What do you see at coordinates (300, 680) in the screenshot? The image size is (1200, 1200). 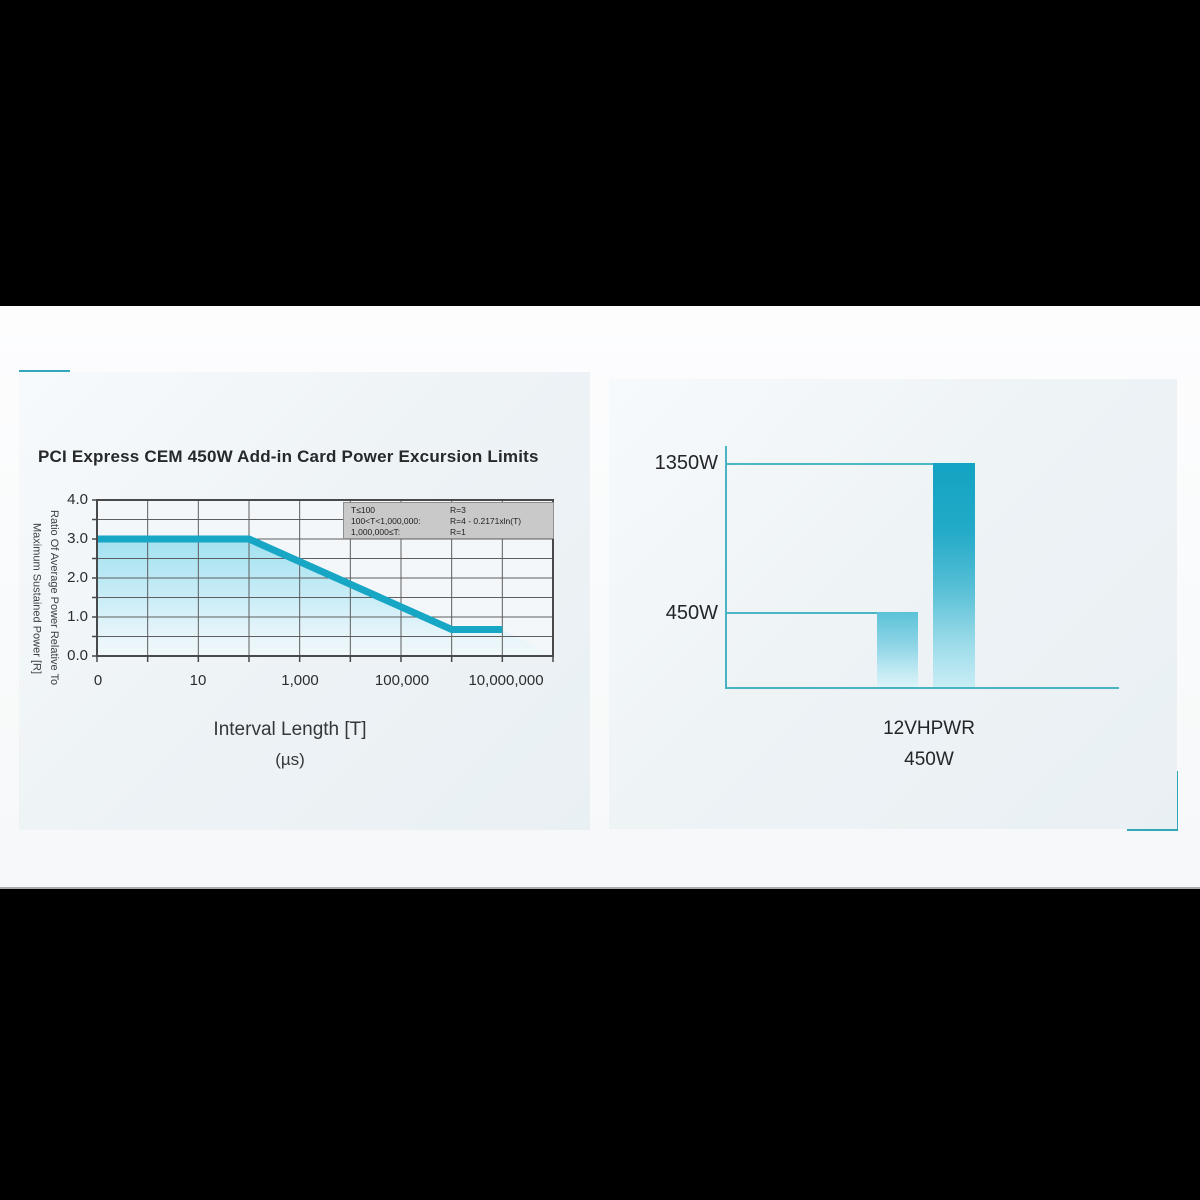 I see `x-tick-1000: 1,000` at bounding box center [300, 680].